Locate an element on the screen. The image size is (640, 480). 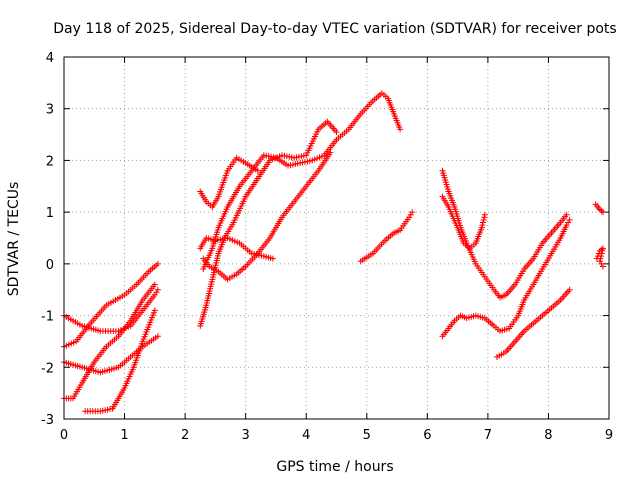
series-arc-p is located at coordinates (599, 208).